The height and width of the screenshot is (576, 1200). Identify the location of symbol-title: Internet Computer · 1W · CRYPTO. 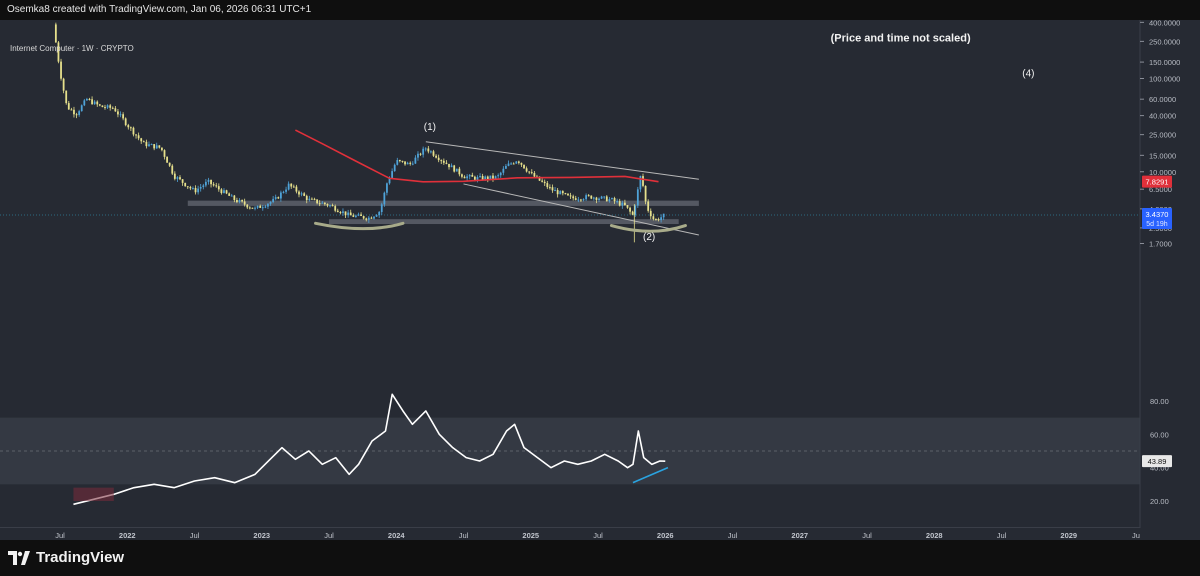
(72, 48).